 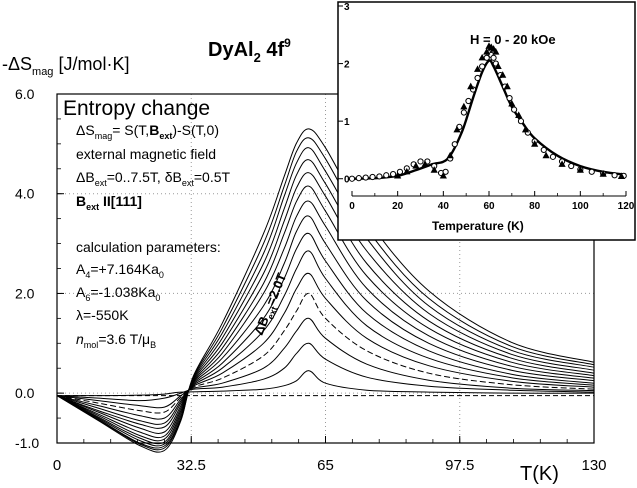 I want to click on legend-line-entropy-def: ΔSmag= S(T,Bext)-S(T,0), so click(x=147, y=131).